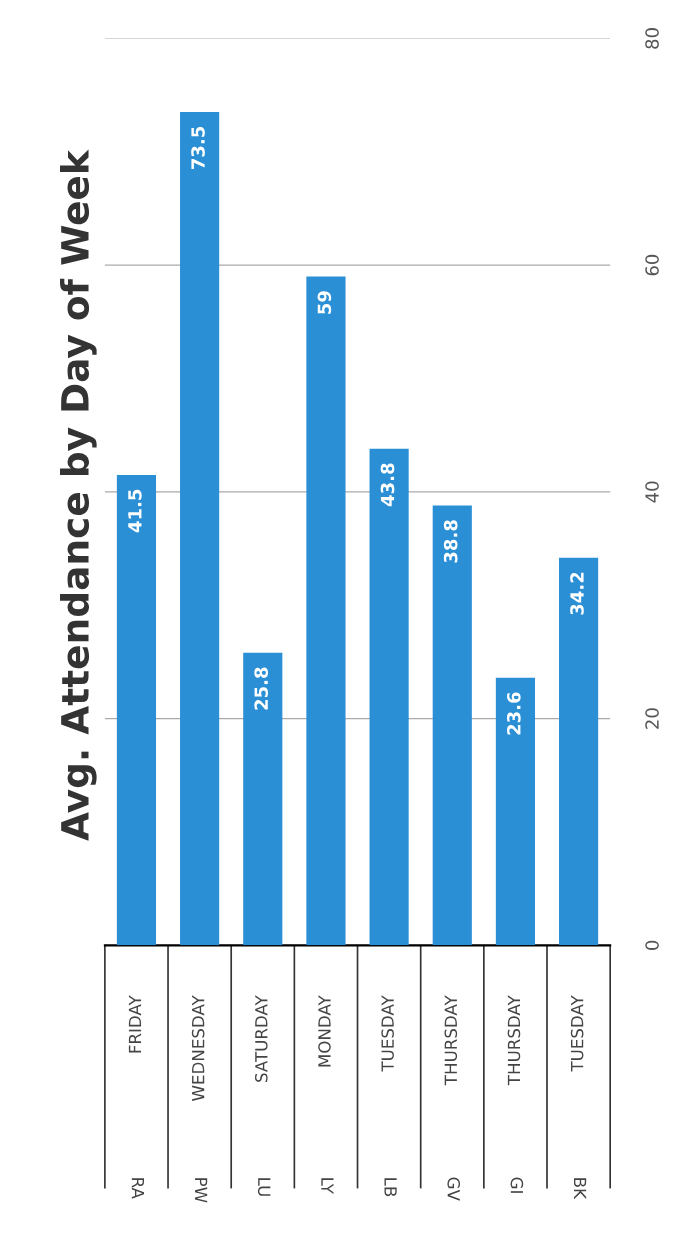 The image size is (681, 1239). What do you see at coordinates (517, 1185) in the screenshot?
I see `text: GI` at bounding box center [517, 1185].